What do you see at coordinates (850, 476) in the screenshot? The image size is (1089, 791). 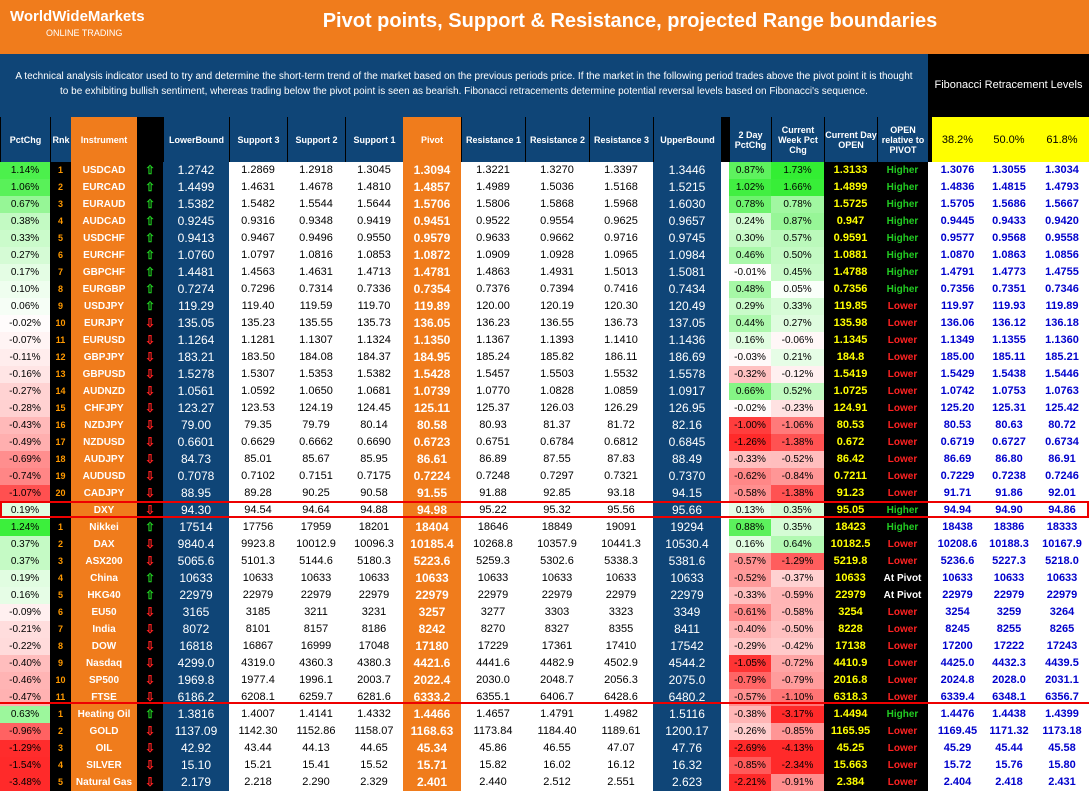 I see `open-cell: 0.7211` at bounding box center [850, 476].